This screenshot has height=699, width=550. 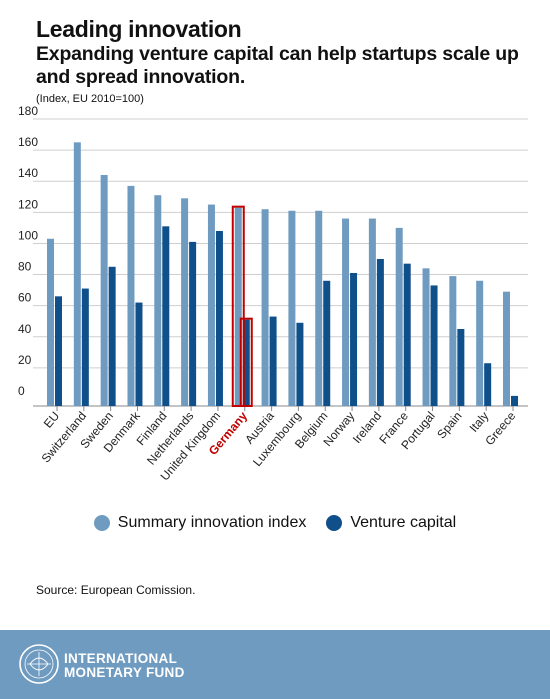 I want to click on legend-item-innovation: Summary innovation index, so click(x=200, y=523).